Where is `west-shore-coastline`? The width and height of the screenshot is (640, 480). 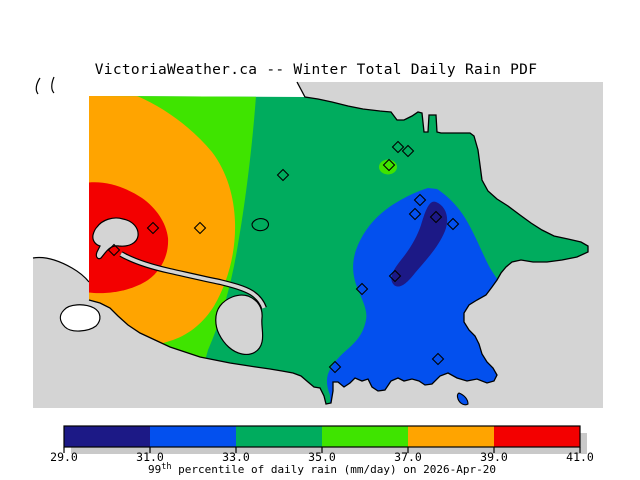
west-shore-coastline is located at coordinates (61, 269).